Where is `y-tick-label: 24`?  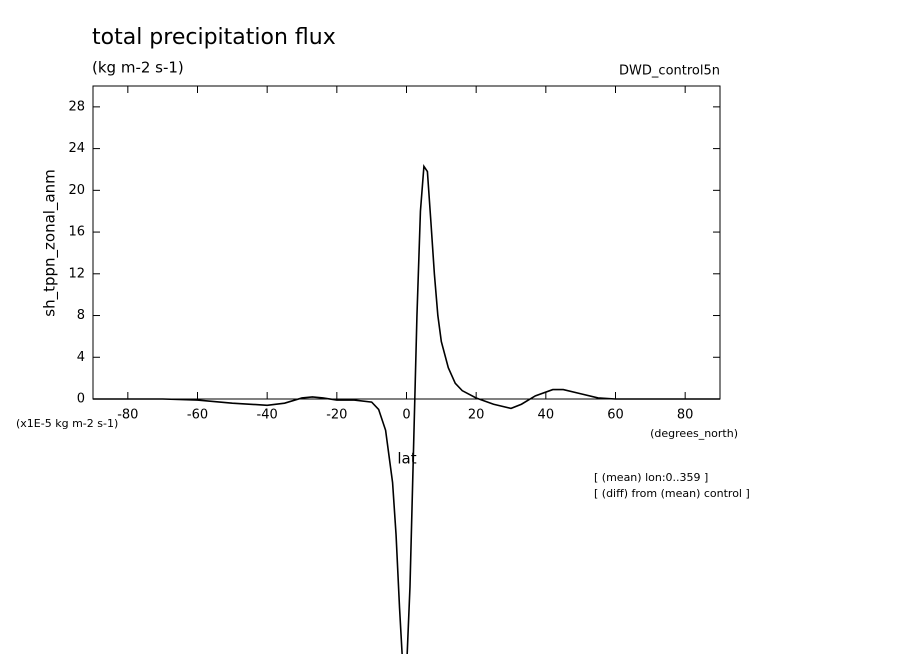
y-tick-label: 24 is located at coordinates (76, 148).